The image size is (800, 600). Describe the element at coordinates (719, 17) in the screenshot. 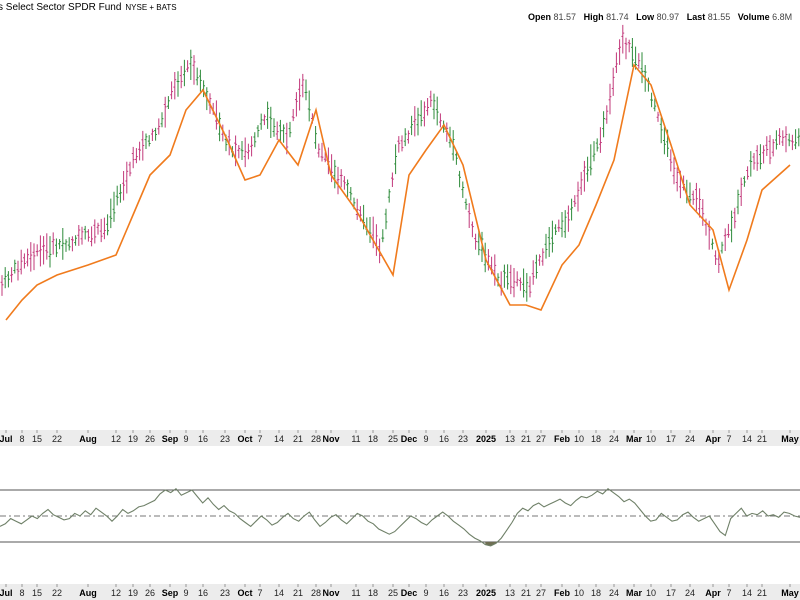

I see `last-value: 81.55` at that location.